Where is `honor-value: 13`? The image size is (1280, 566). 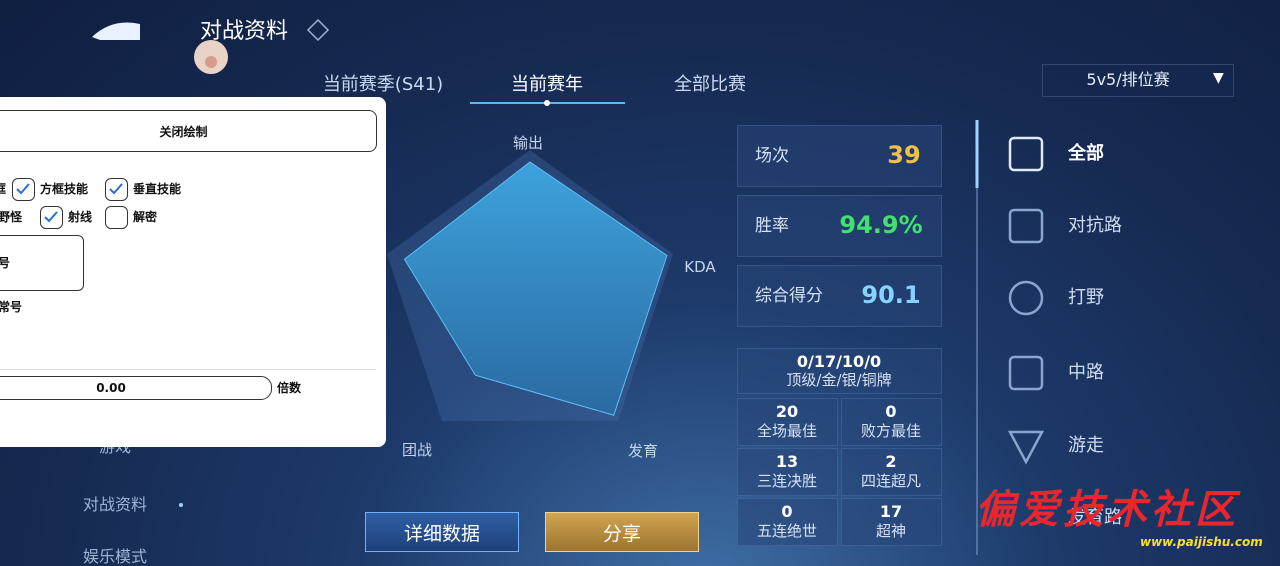
honor-value: 13 is located at coordinates (787, 461).